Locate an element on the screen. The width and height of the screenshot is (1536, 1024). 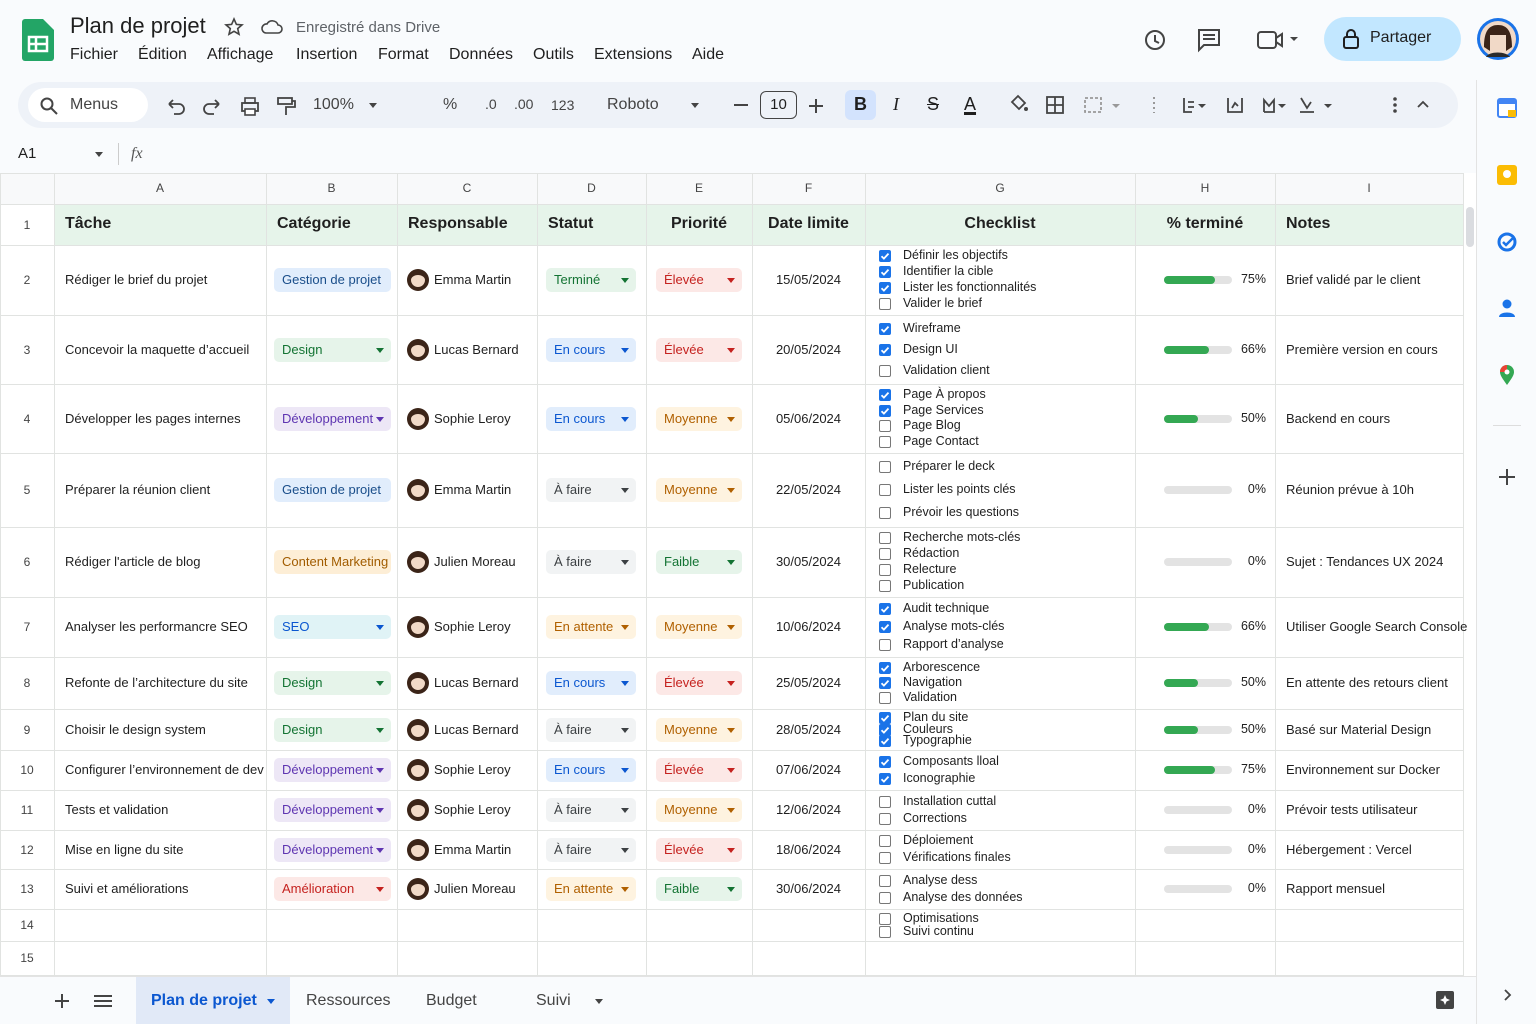
format-button: A is located at coordinates (970, 104).